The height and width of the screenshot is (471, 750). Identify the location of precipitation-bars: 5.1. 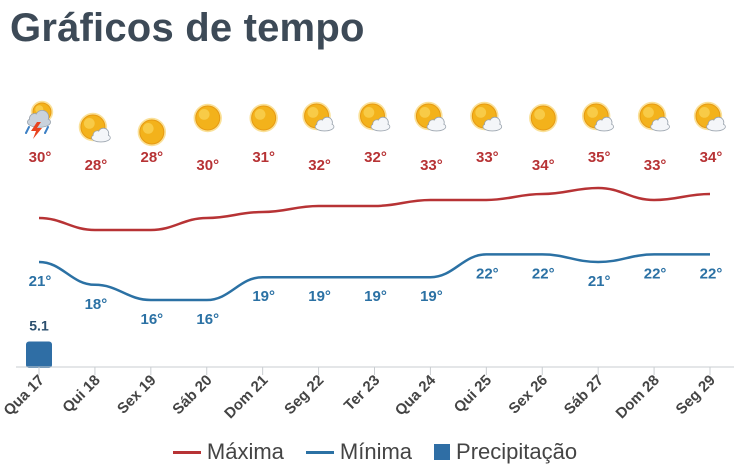
(39, 343).